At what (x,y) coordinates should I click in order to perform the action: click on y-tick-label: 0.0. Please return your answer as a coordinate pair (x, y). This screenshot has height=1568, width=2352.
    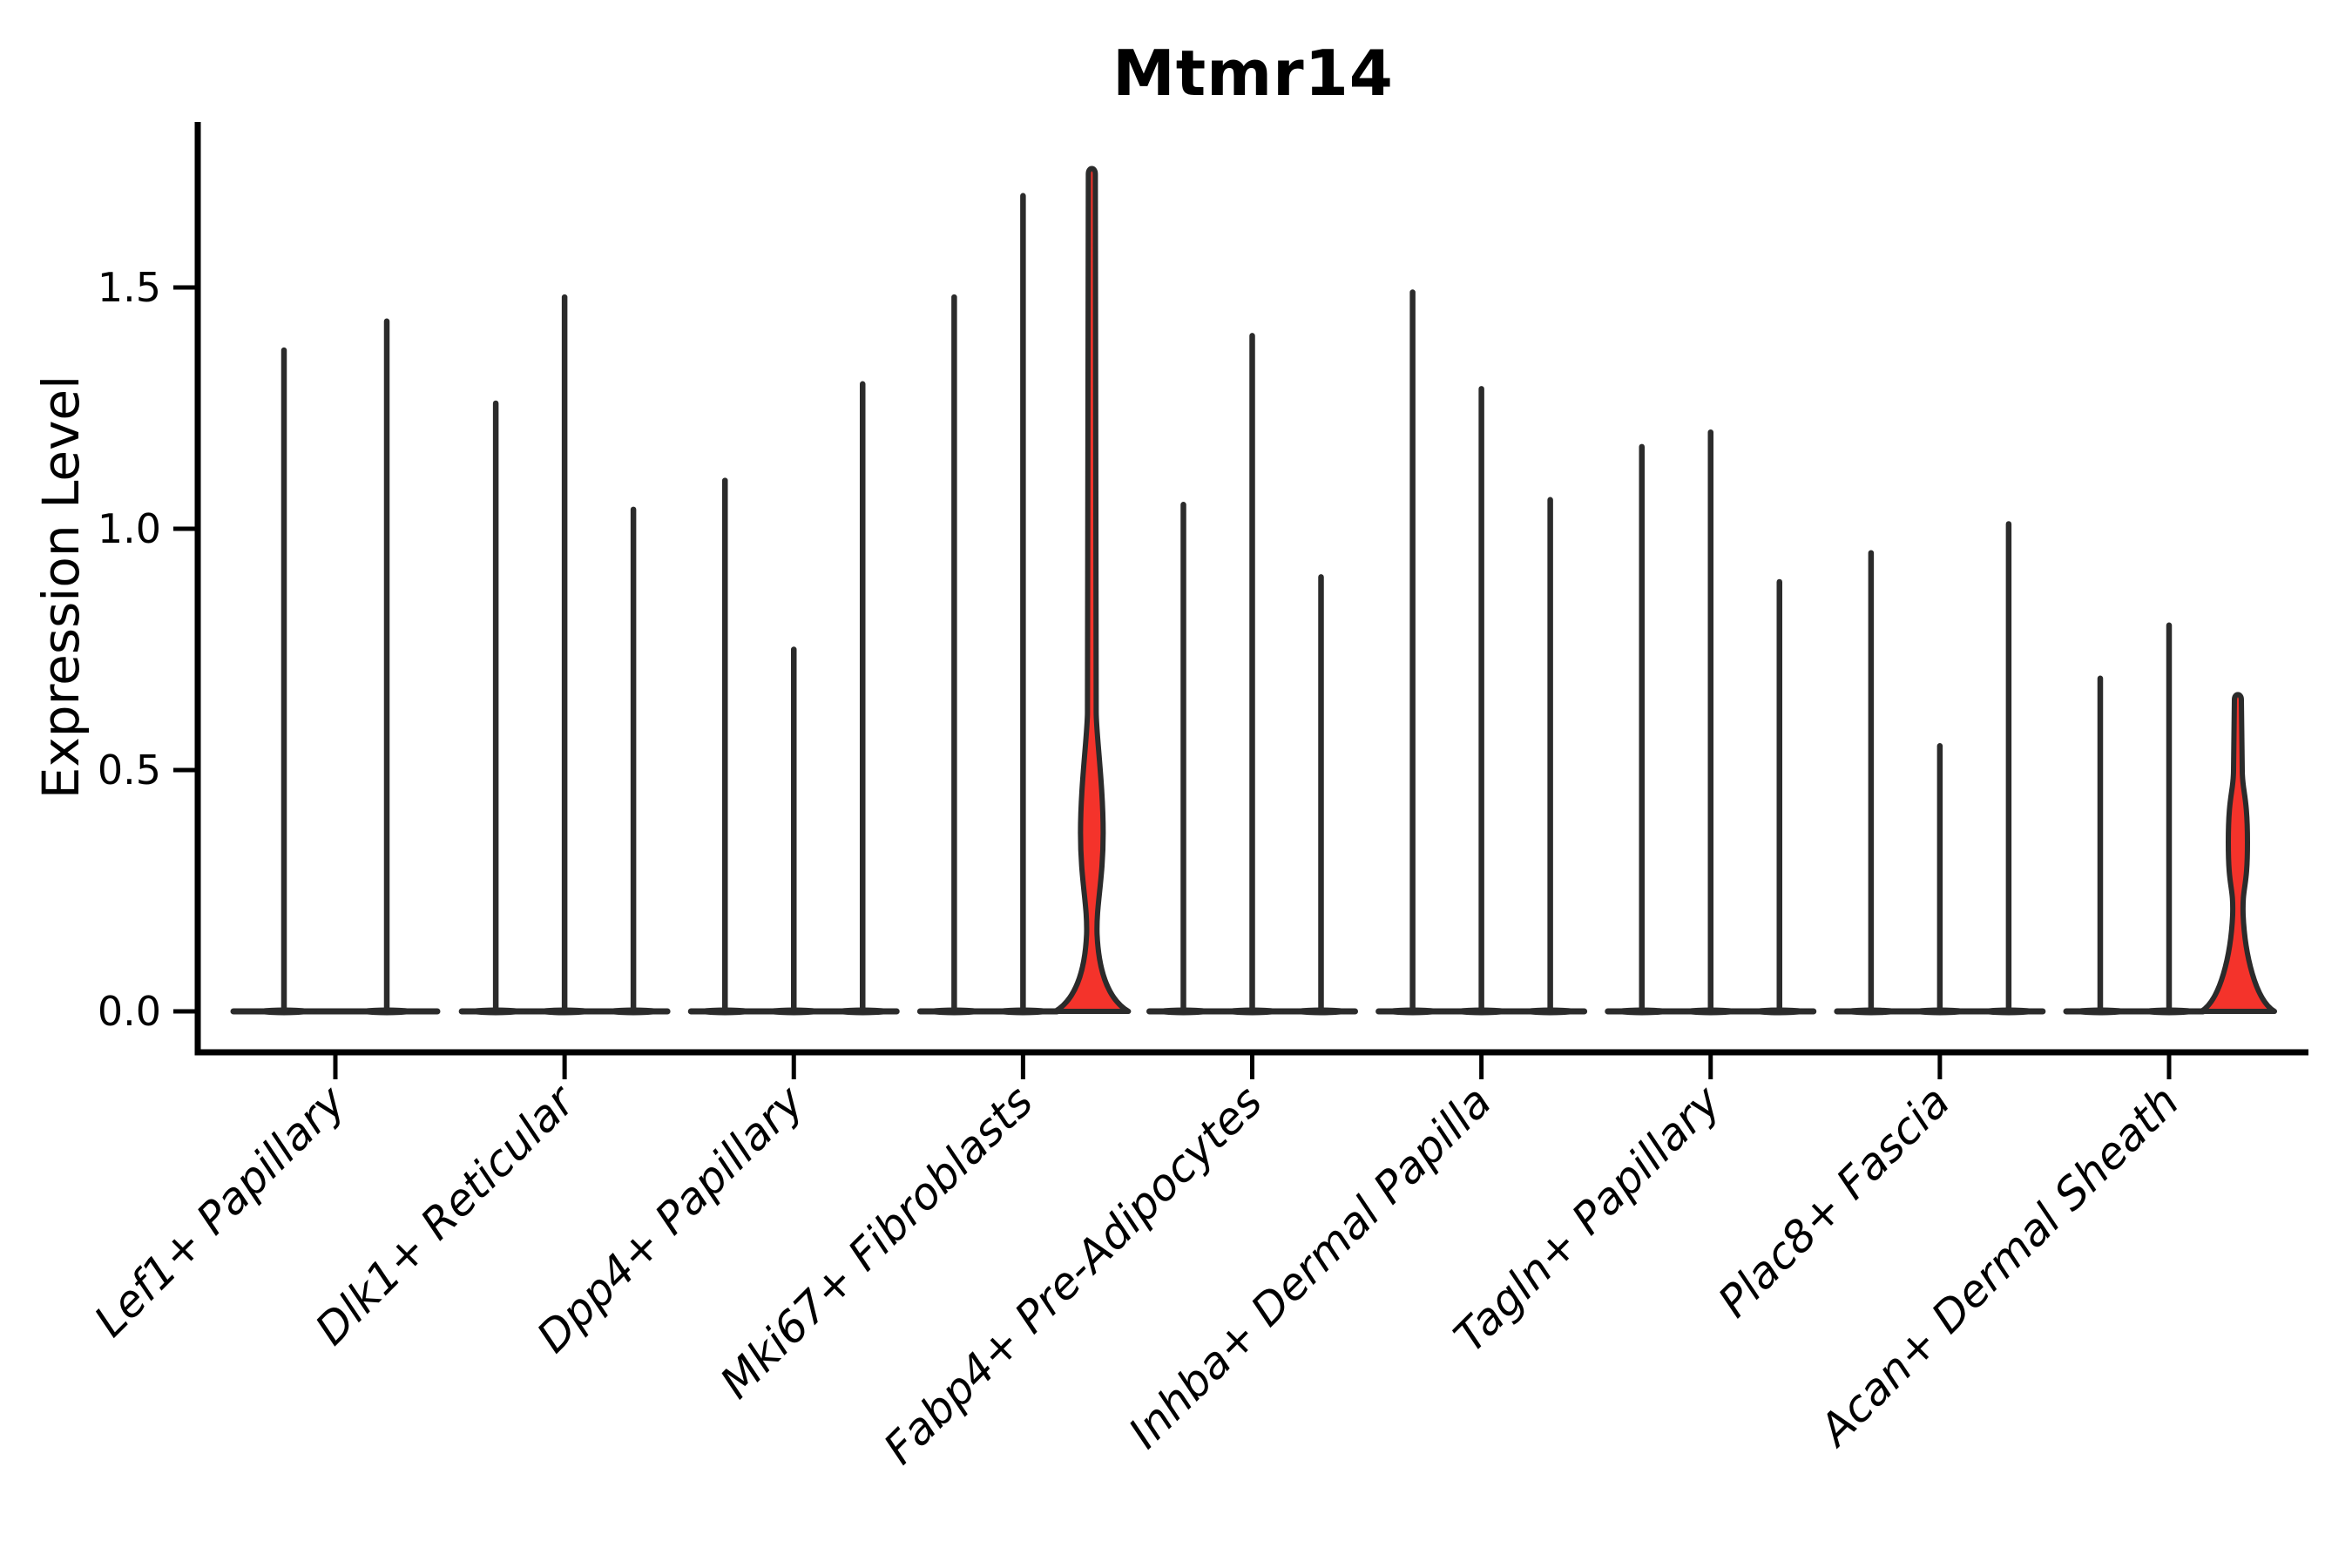
    Looking at the image, I should click on (129, 1012).